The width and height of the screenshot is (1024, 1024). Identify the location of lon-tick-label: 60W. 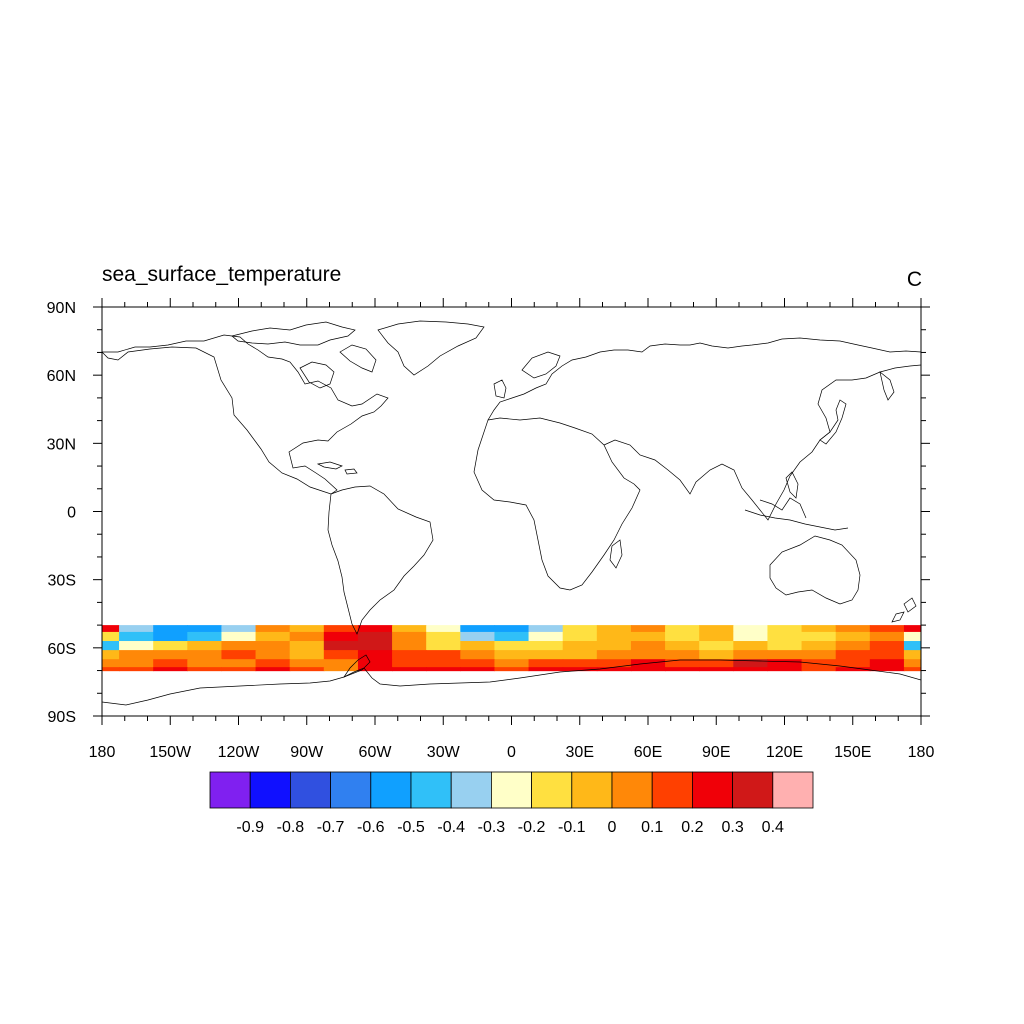
(376, 752).